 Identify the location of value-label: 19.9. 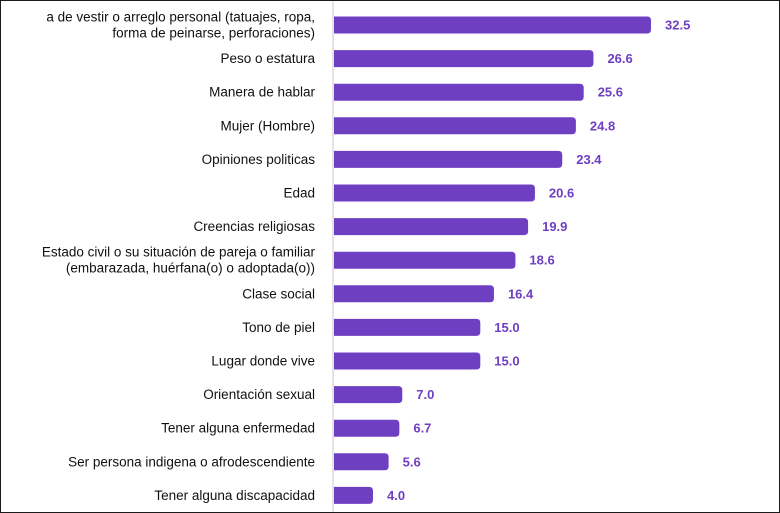
(554, 226).